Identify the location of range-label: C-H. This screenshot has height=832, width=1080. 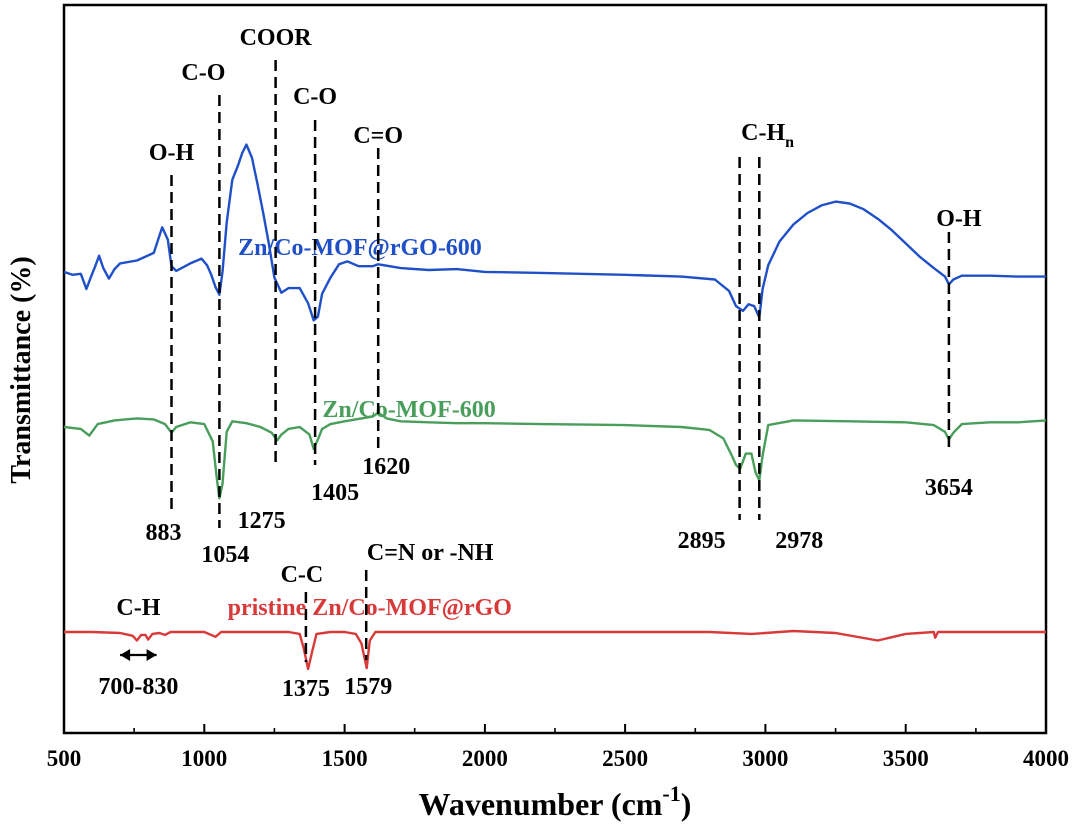
(138, 608).